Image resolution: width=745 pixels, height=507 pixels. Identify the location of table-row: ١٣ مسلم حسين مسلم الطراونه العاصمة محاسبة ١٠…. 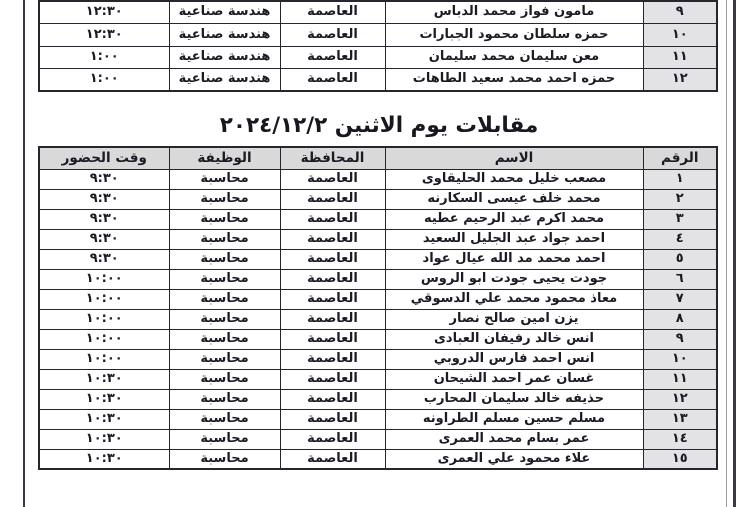
(378, 419).